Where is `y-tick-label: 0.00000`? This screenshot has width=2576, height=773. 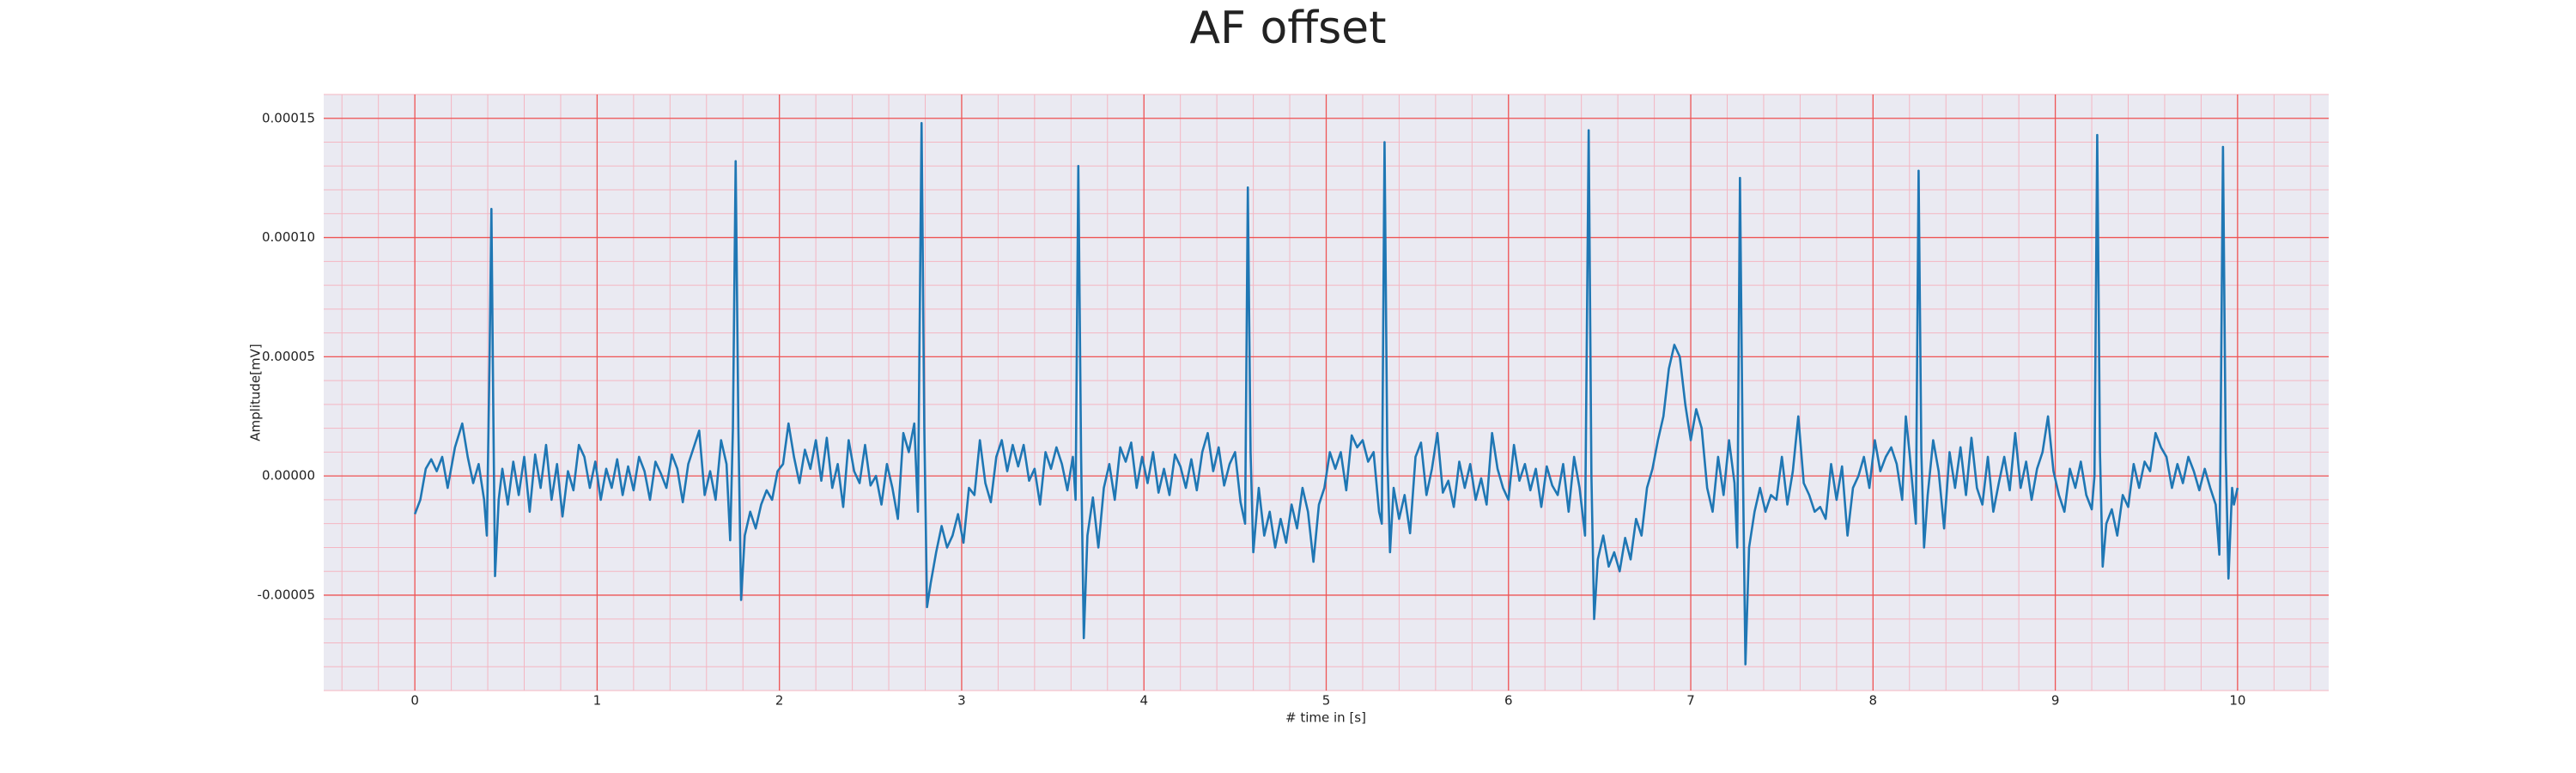
y-tick-label: 0.00000 is located at coordinates (289, 476).